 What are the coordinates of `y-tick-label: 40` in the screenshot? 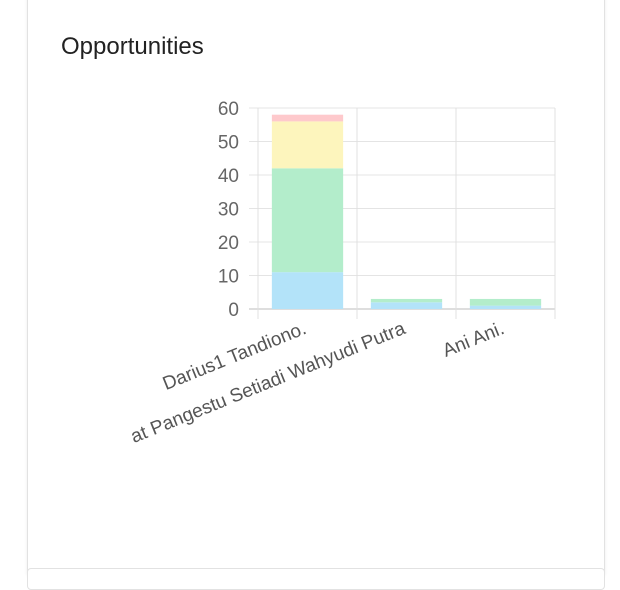 It's located at (228, 176).